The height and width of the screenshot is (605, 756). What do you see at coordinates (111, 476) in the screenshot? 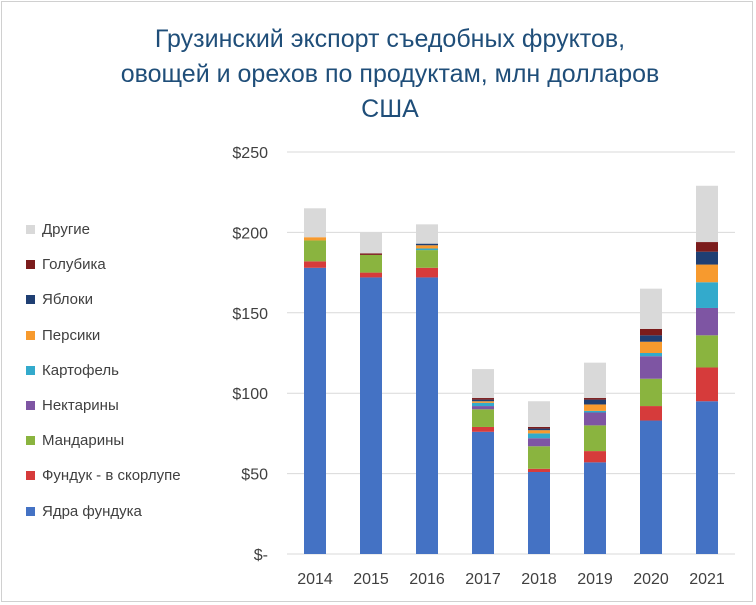
I see `legend-label: Фундук - в скорлупе` at bounding box center [111, 476].